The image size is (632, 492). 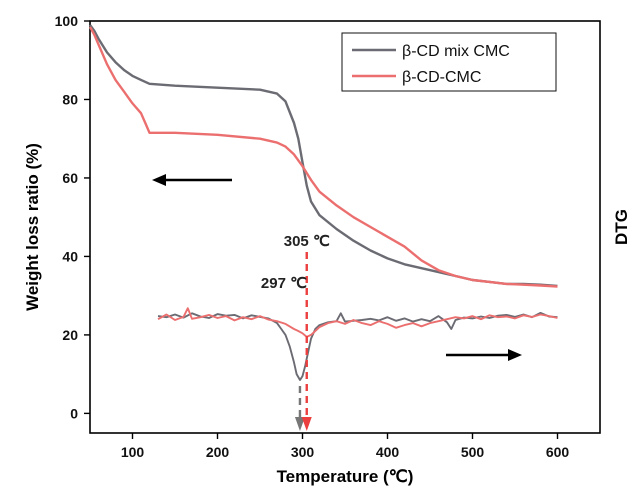 What do you see at coordinates (67, 21) in the screenshot?
I see `y-tick-label: 100` at bounding box center [67, 21].